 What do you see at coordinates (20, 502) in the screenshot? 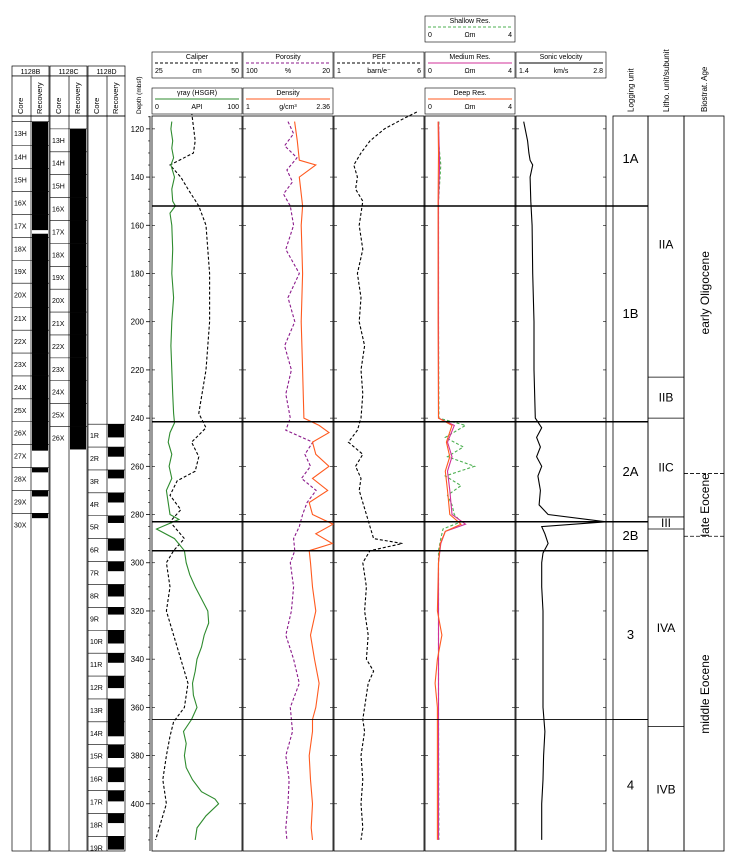
I see `core-label: 29X` at bounding box center [20, 502].